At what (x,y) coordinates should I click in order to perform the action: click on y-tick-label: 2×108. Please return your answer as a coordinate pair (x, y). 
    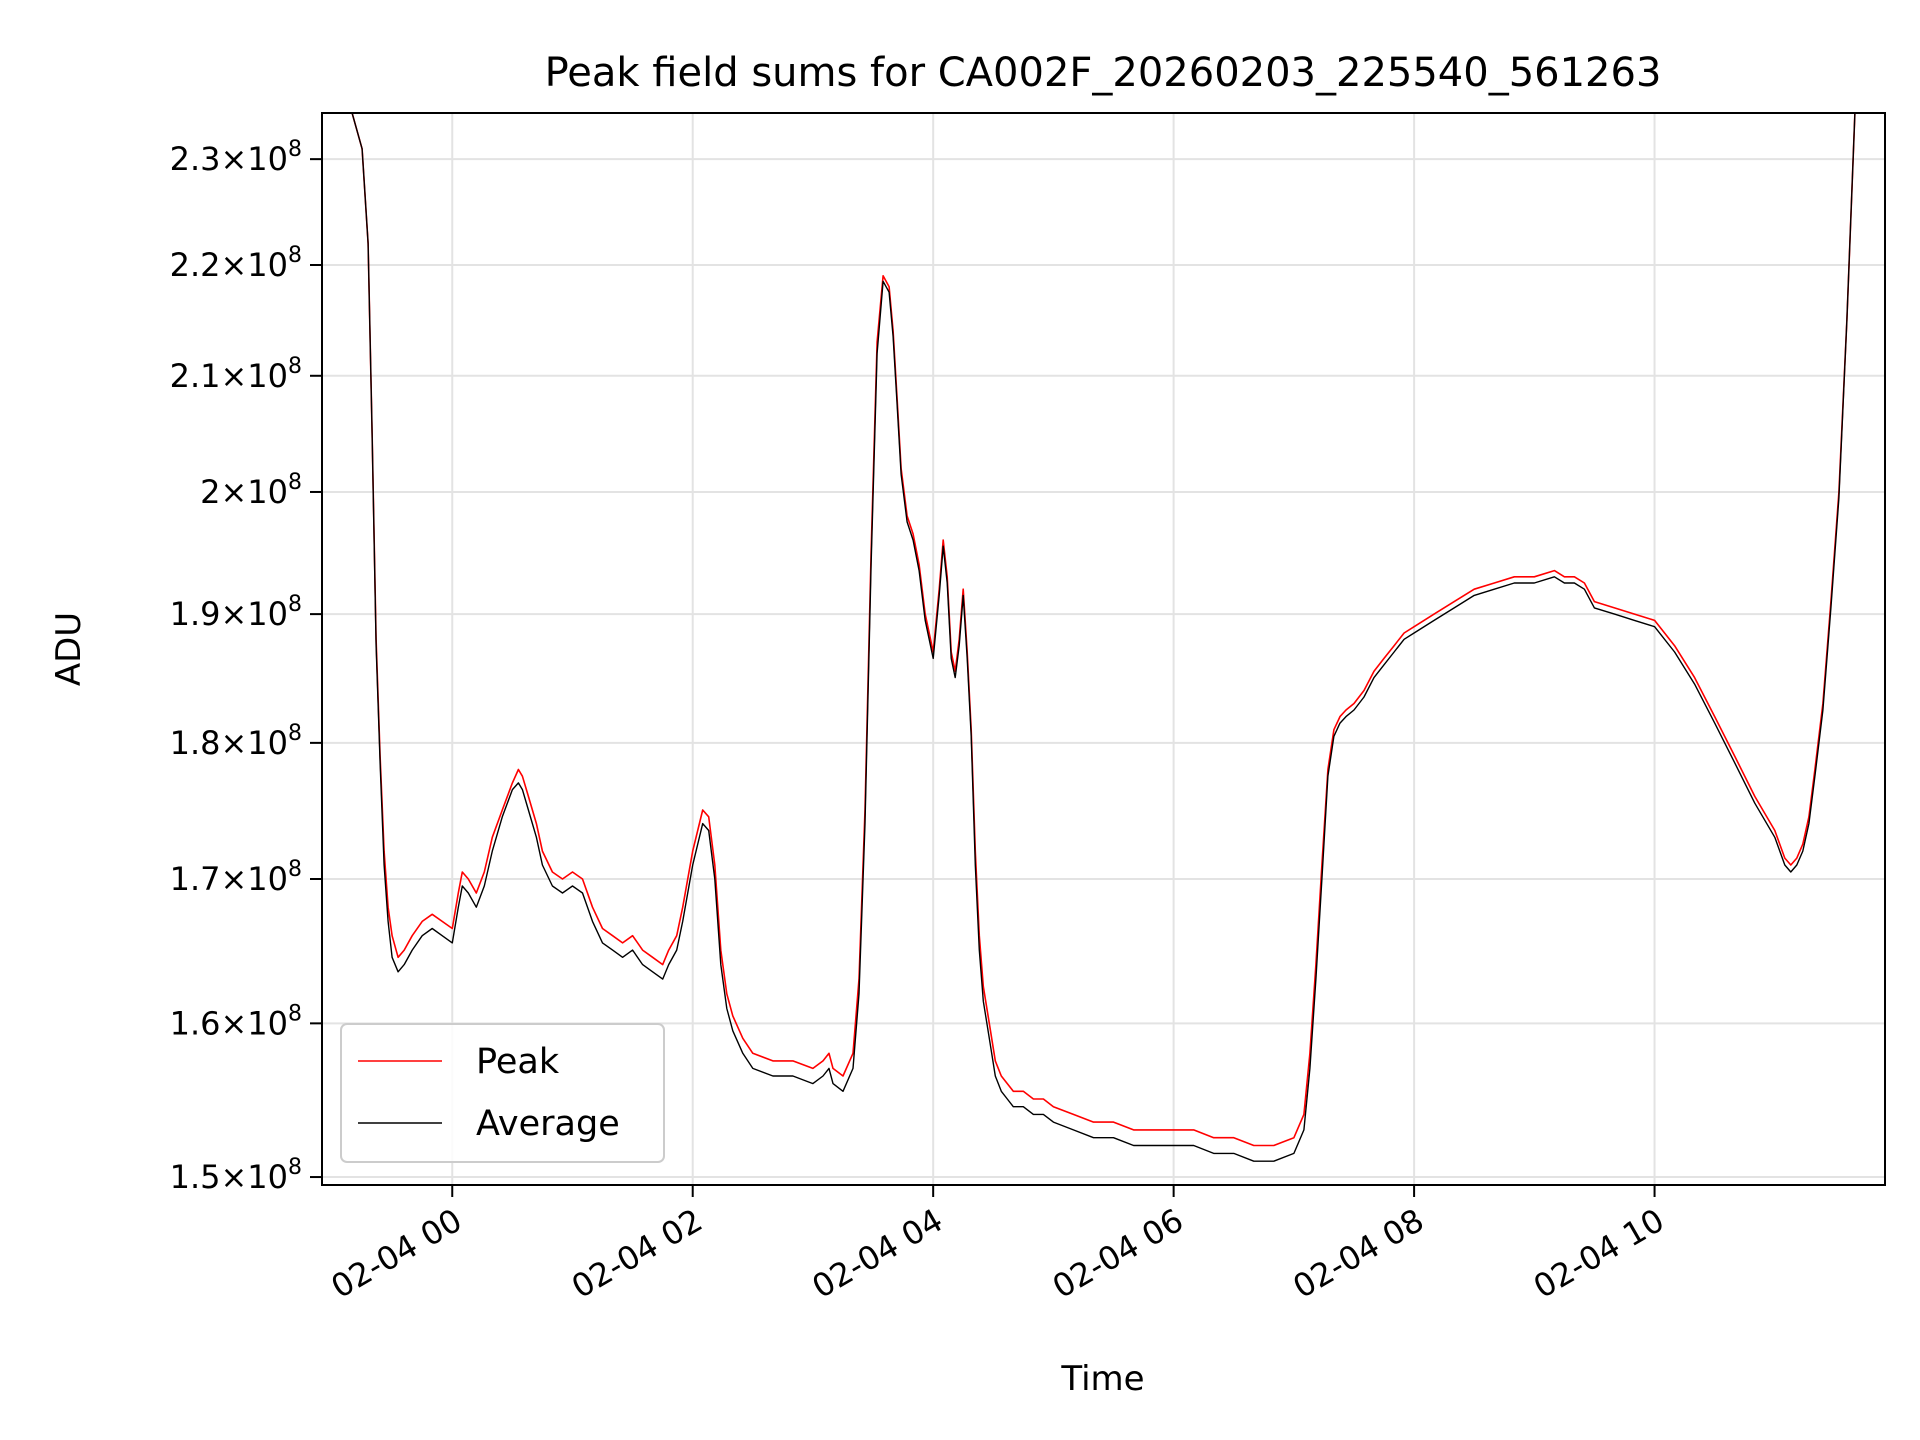
    Looking at the image, I should click on (251, 490).